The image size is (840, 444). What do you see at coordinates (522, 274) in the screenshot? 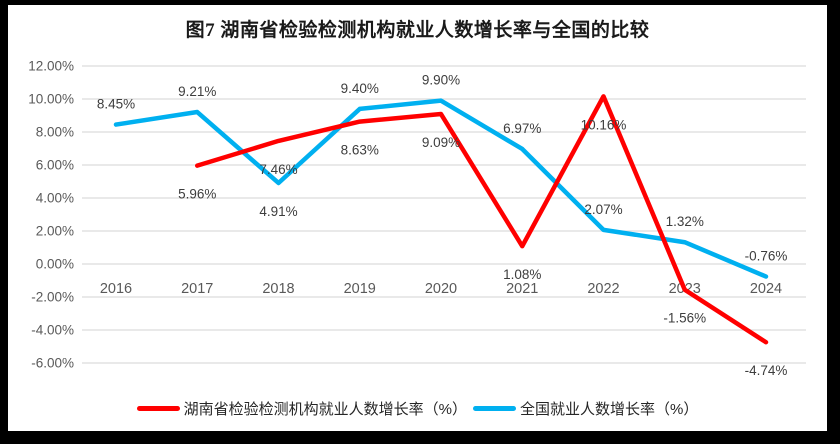
I see `hunan-data-label-2021: 1.08%` at bounding box center [522, 274].